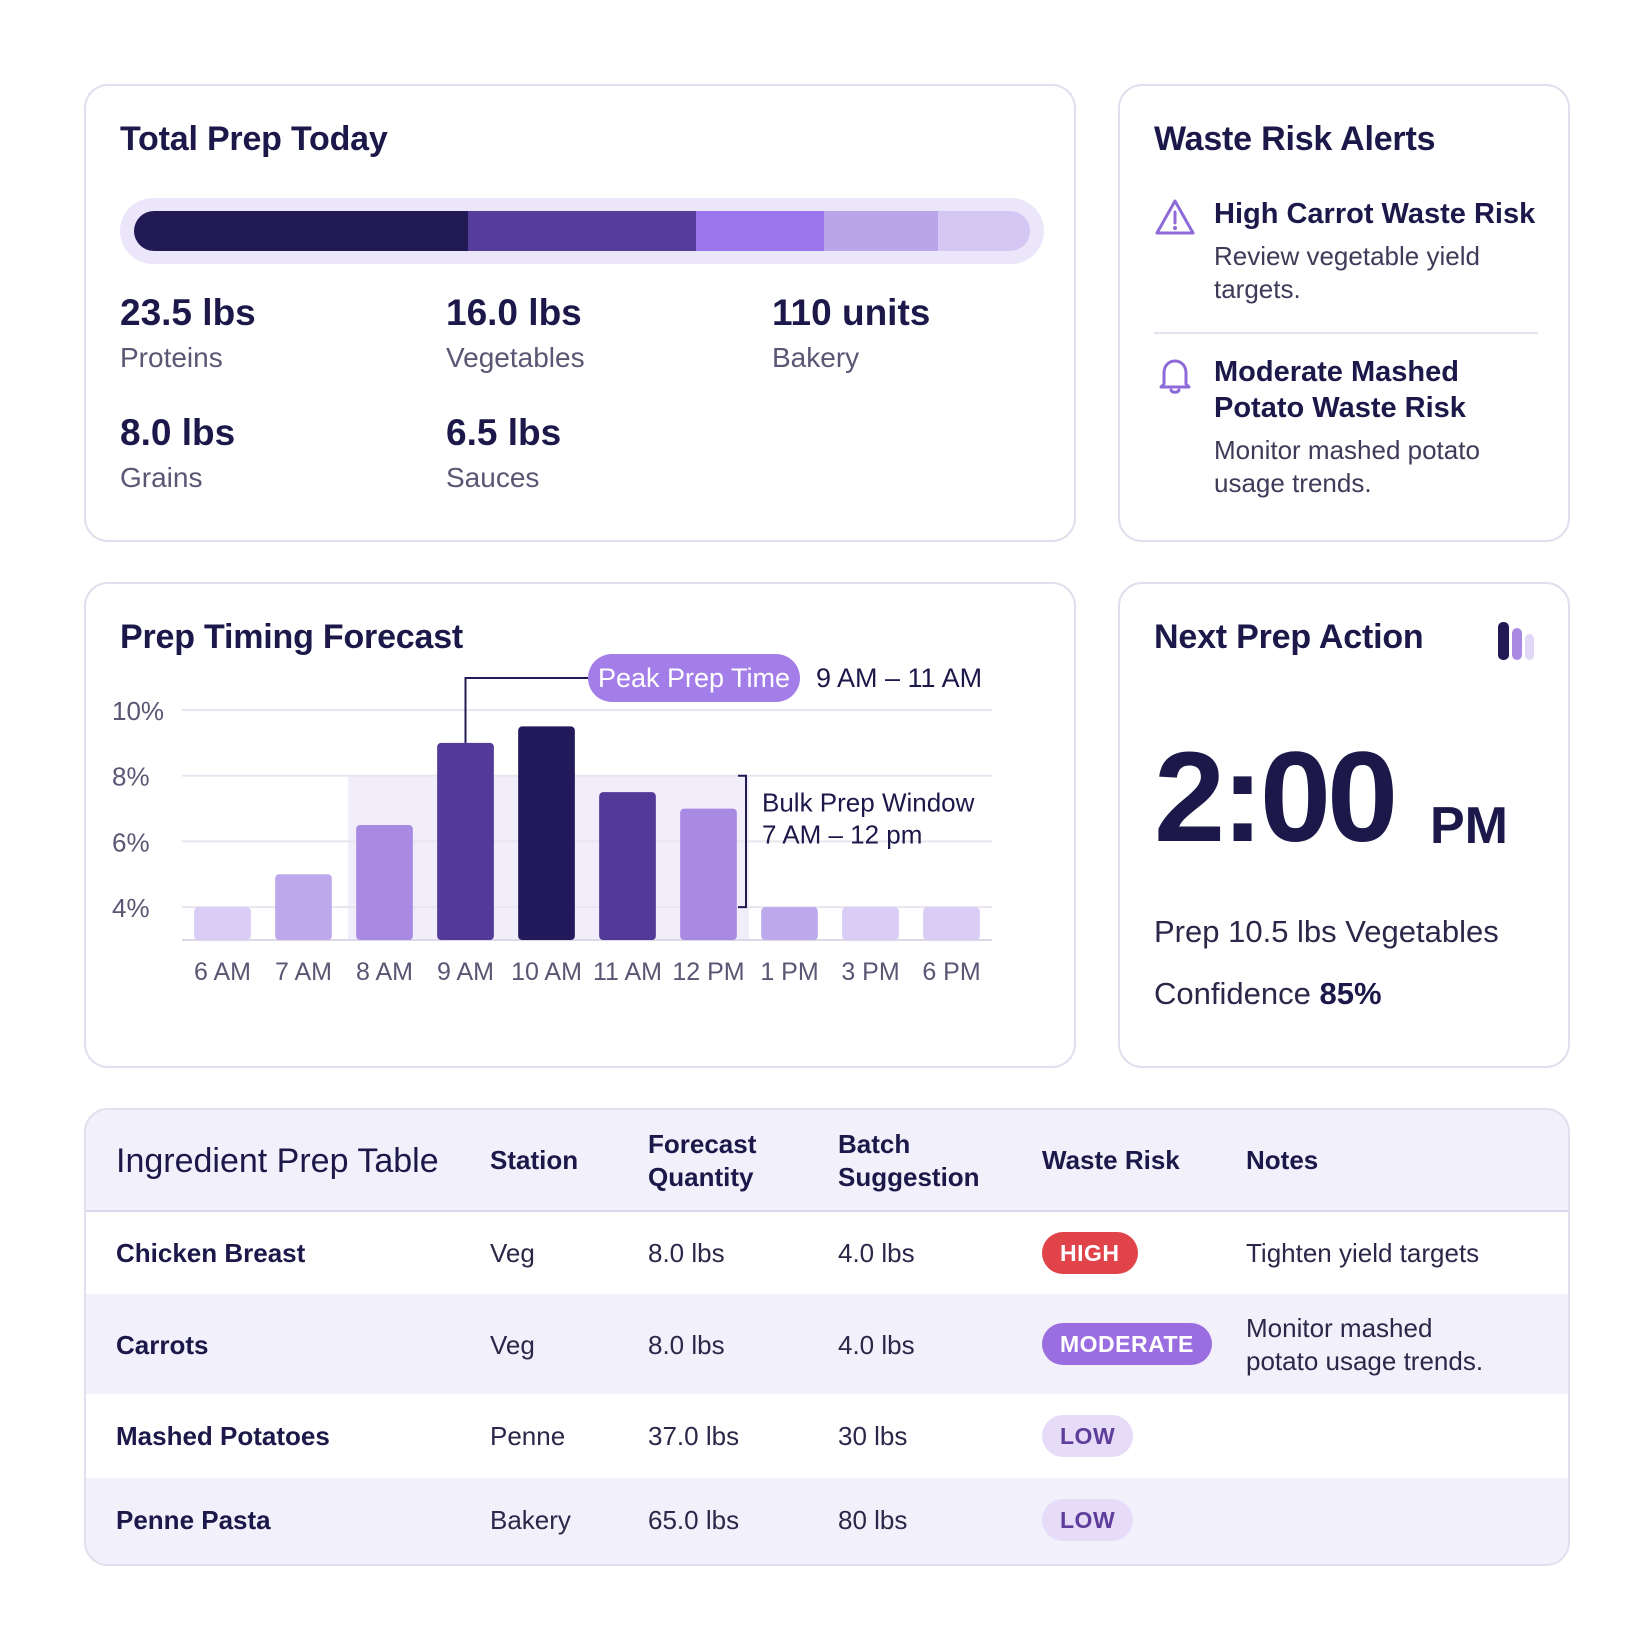  What do you see at coordinates (899, 678) in the screenshot?
I see `peak-prep-range: 9 AM – 11 AM` at bounding box center [899, 678].